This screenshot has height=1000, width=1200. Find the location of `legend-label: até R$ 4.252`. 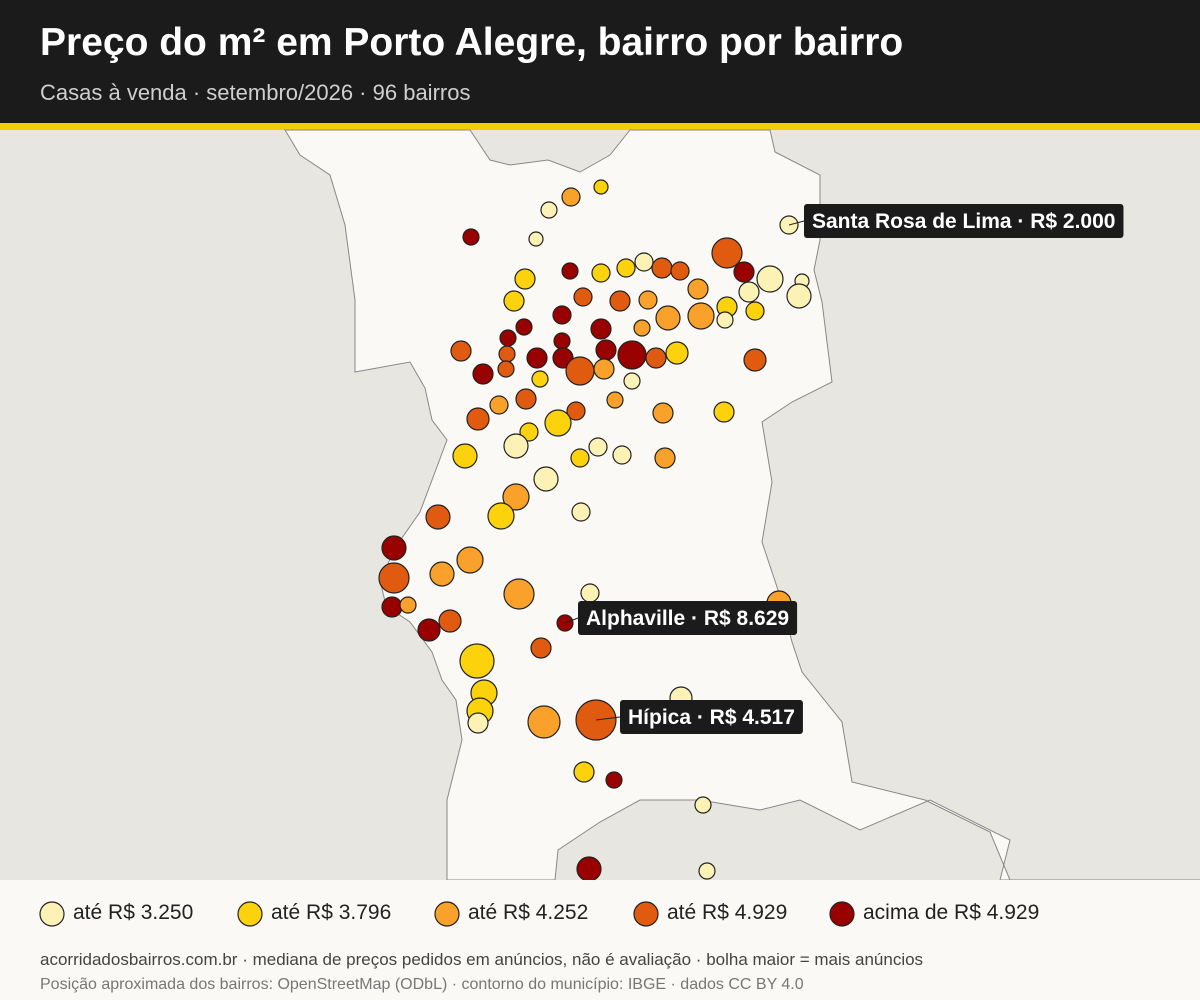

legend-label: até R$ 4.252 is located at coordinates (528, 912).